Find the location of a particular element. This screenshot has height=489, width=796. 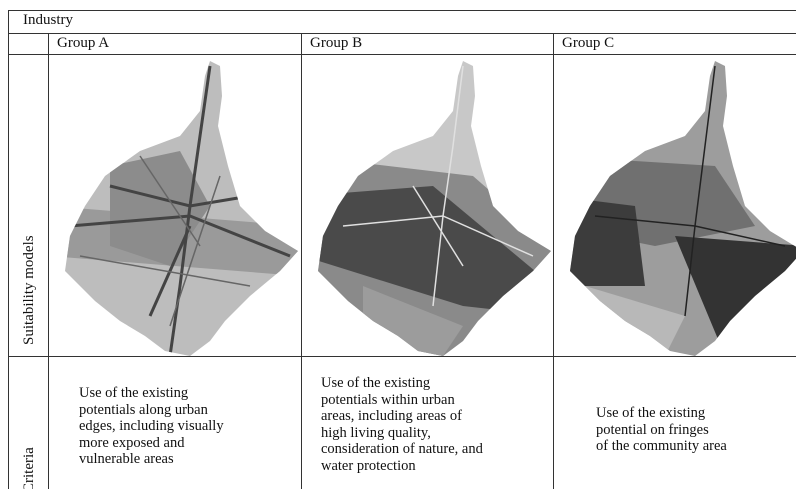

title-cell: Industry is located at coordinates (402, 21).